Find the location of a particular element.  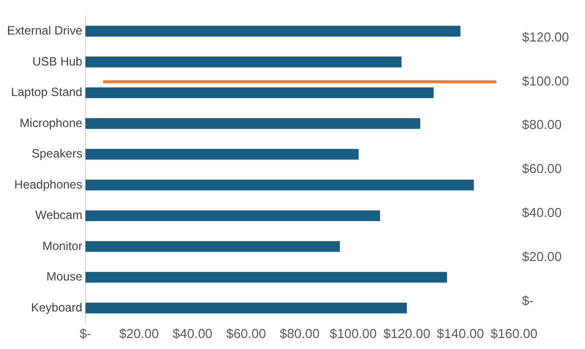

y-tick-label: Laptop Stand is located at coordinates (46, 92).